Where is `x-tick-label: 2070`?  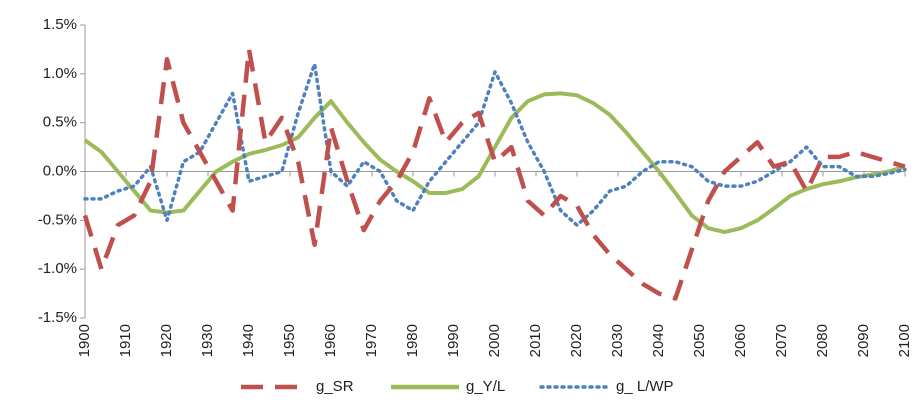 x-tick-label: 2070 is located at coordinates (781, 340).